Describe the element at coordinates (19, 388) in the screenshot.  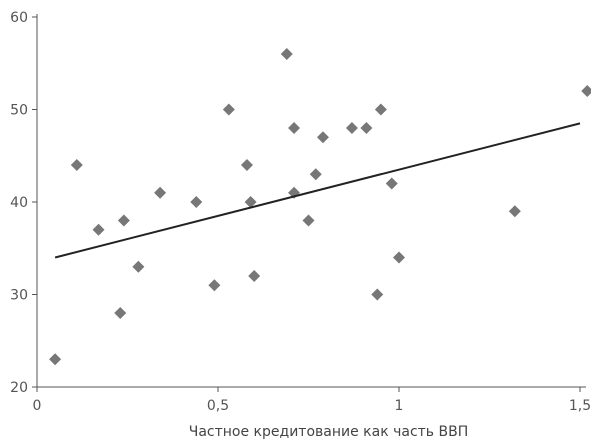
I see `y-tick-label: 20` at that location.